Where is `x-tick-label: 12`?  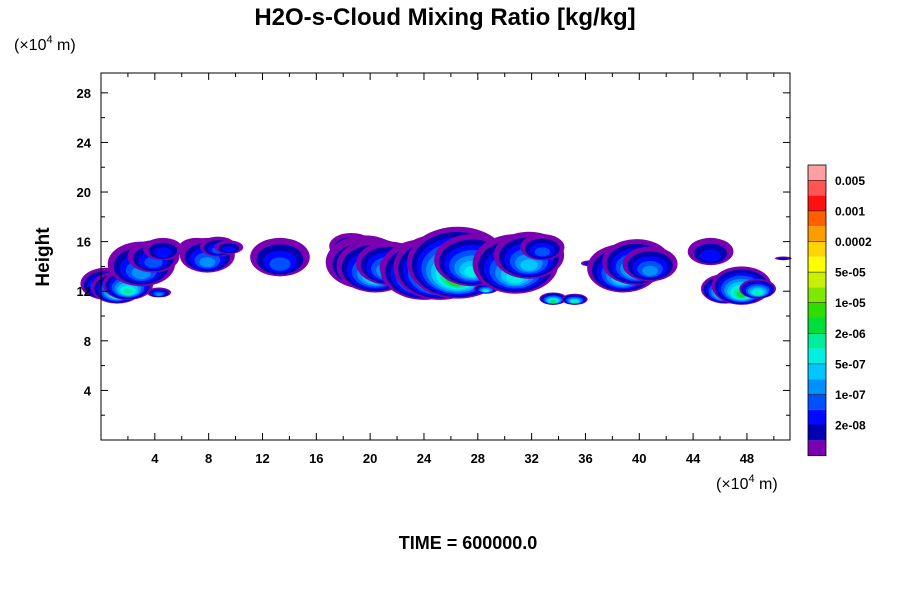
x-tick-label: 12 is located at coordinates (262, 458).